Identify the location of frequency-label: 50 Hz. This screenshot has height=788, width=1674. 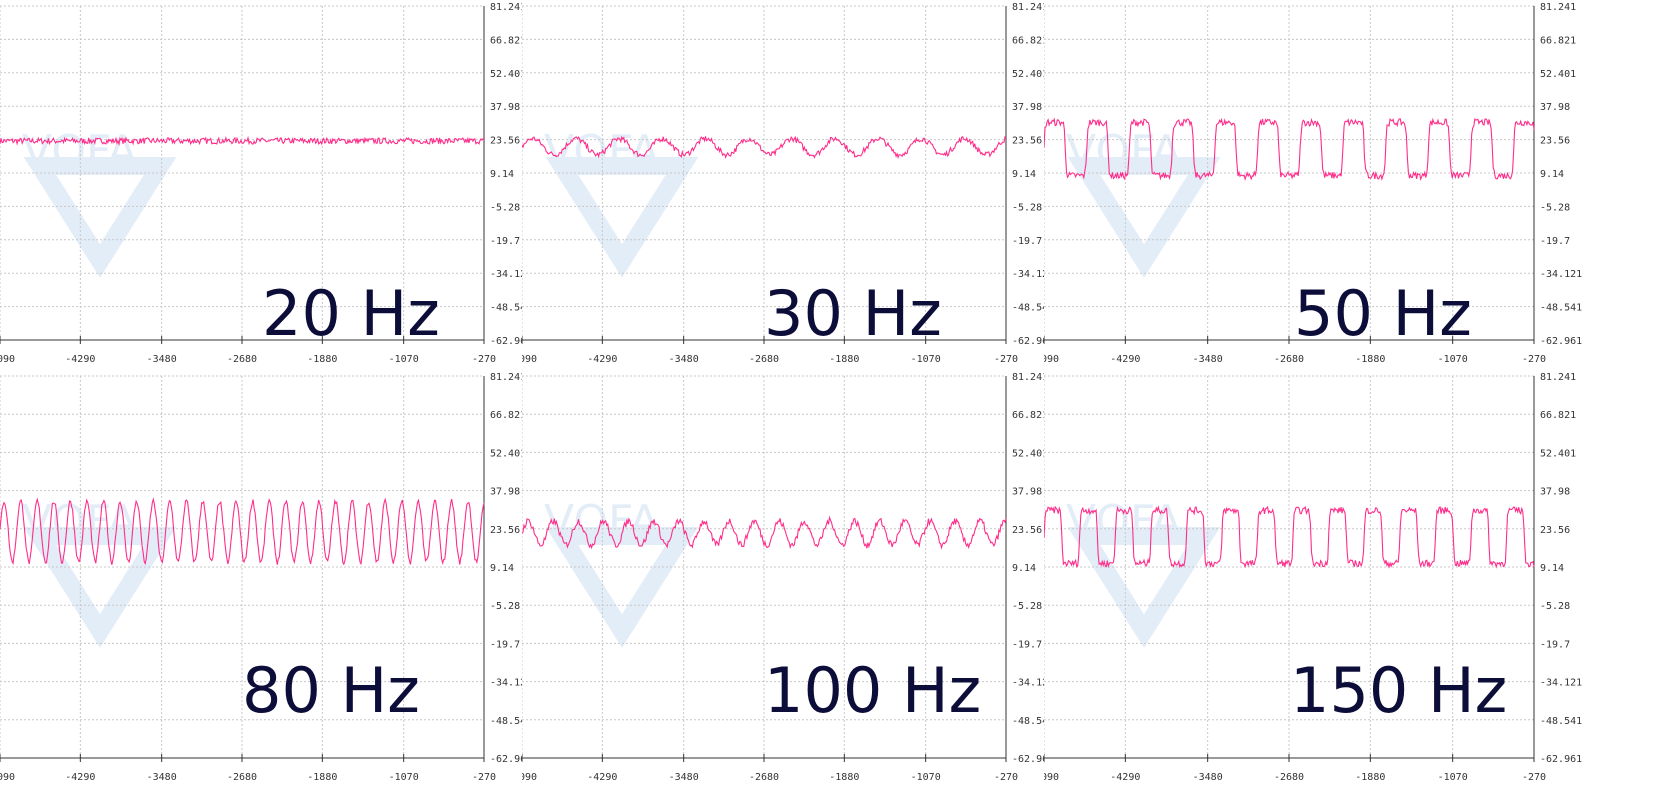
(1383, 313).